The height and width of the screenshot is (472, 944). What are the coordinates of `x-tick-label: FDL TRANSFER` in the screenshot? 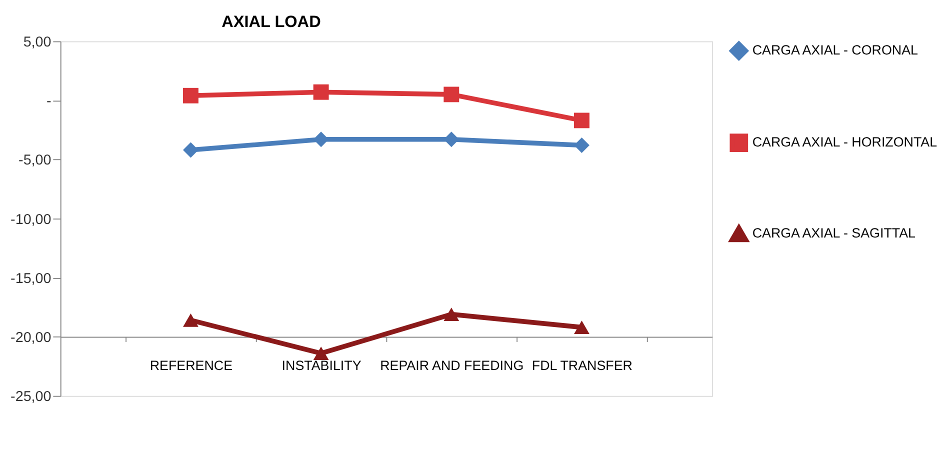 It's located at (582, 365).